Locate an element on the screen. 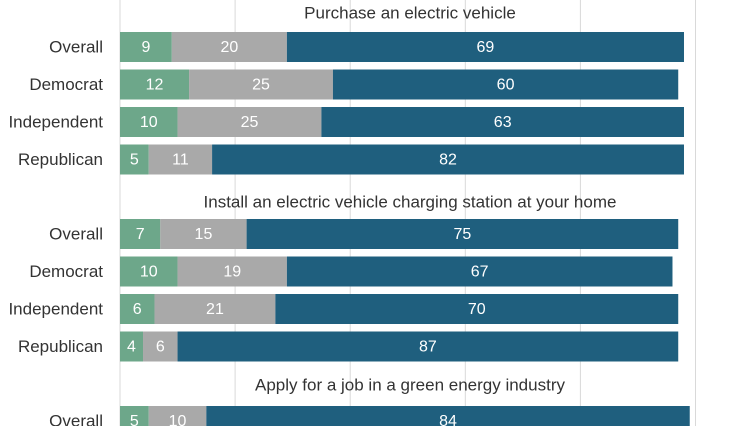  data-label: 87 is located at coordinates (428, 347).